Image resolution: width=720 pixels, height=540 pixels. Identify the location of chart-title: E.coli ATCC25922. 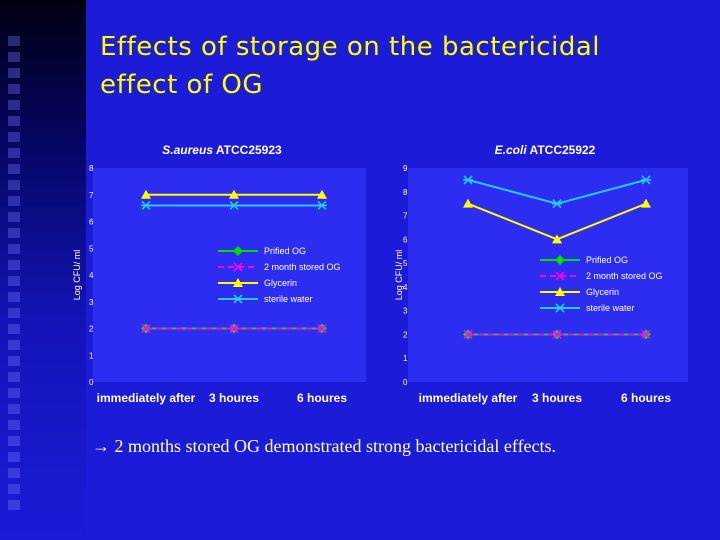
(545, 150).